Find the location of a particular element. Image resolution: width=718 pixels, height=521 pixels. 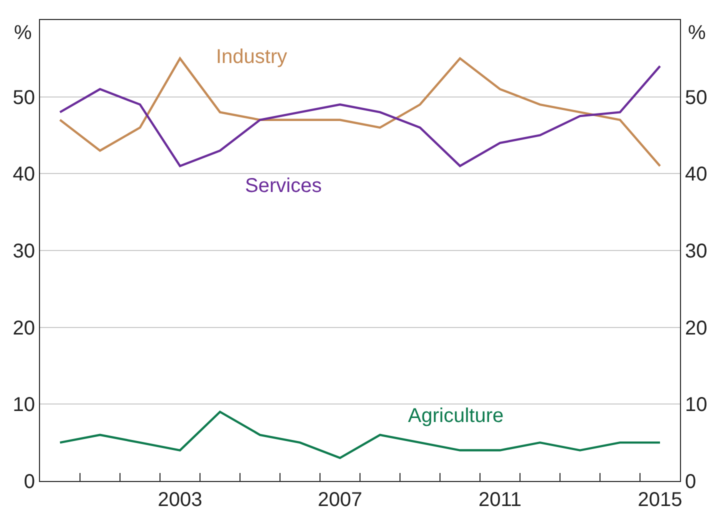

y-tick-label: 30 is located at coordinates (23, 251).